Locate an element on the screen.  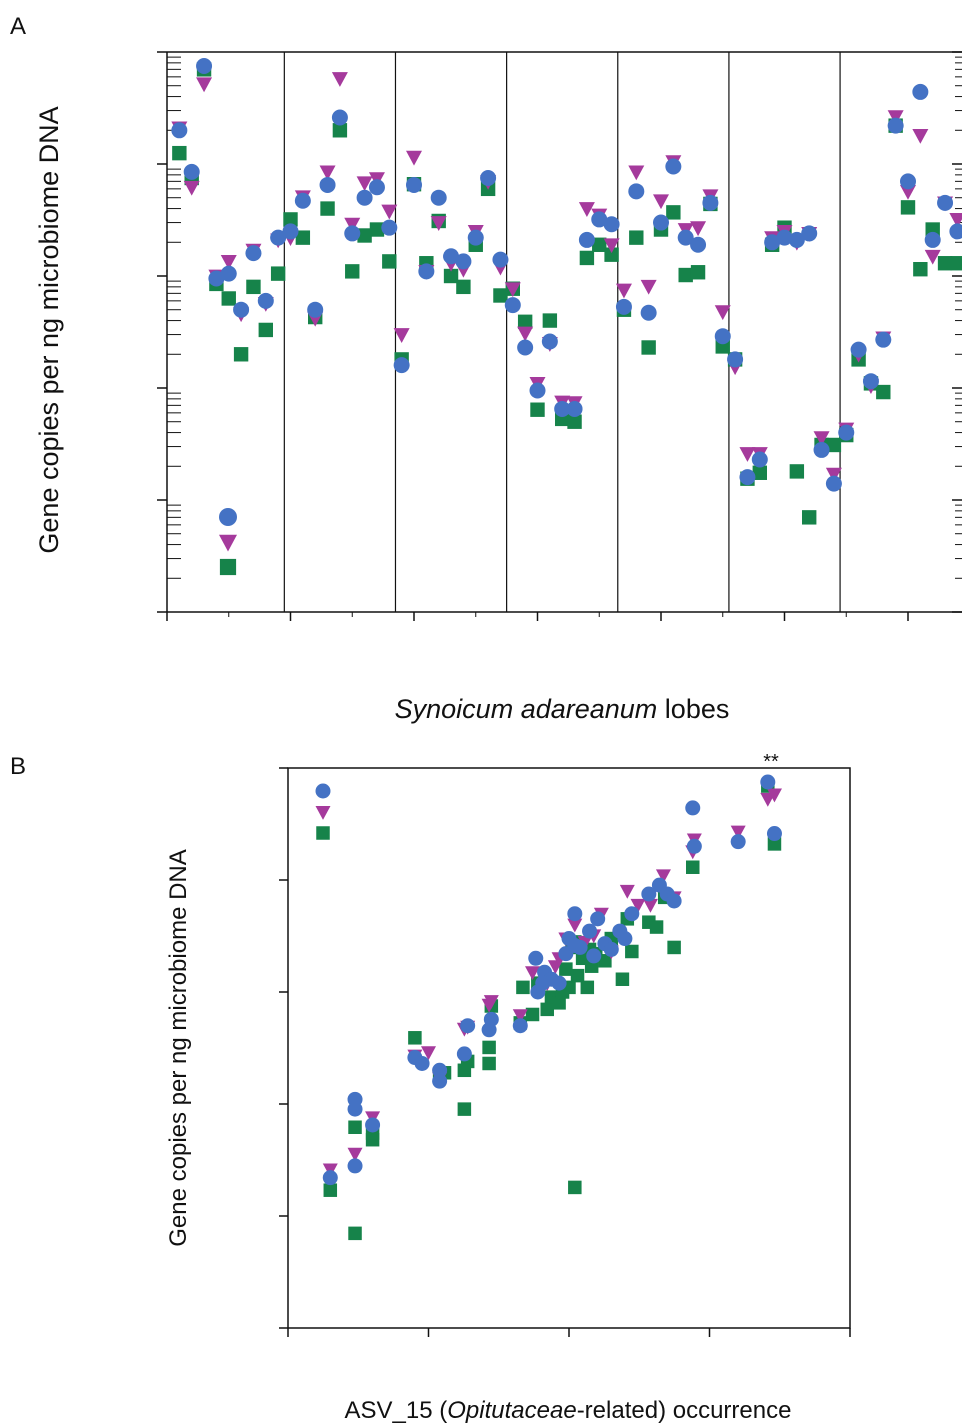
panel-b-legend-hcs-swatch is located at coordinates (323, 813).